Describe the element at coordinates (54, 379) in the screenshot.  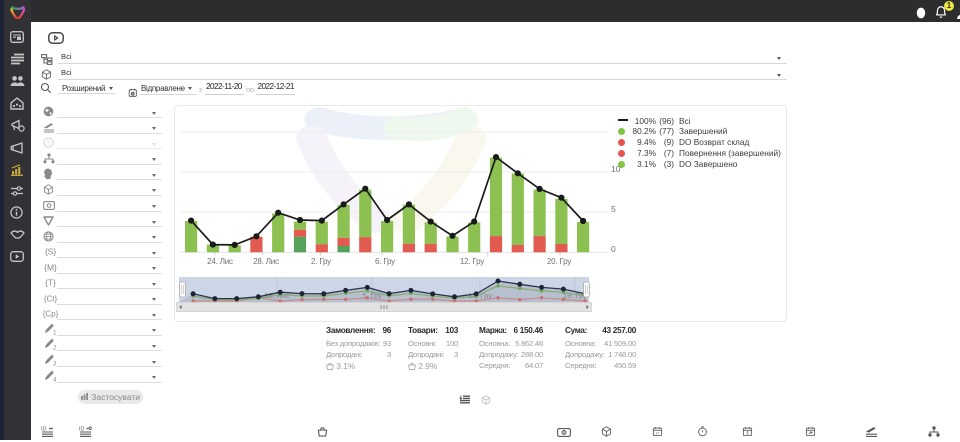
I see `svg-text: 4` at that location.